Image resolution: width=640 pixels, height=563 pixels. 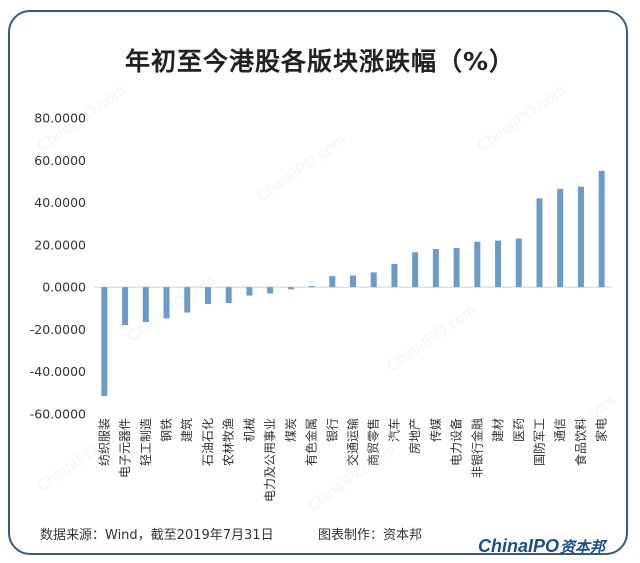 I want to click on x-tick-label: 国防军工, so click(x=538, y=442).